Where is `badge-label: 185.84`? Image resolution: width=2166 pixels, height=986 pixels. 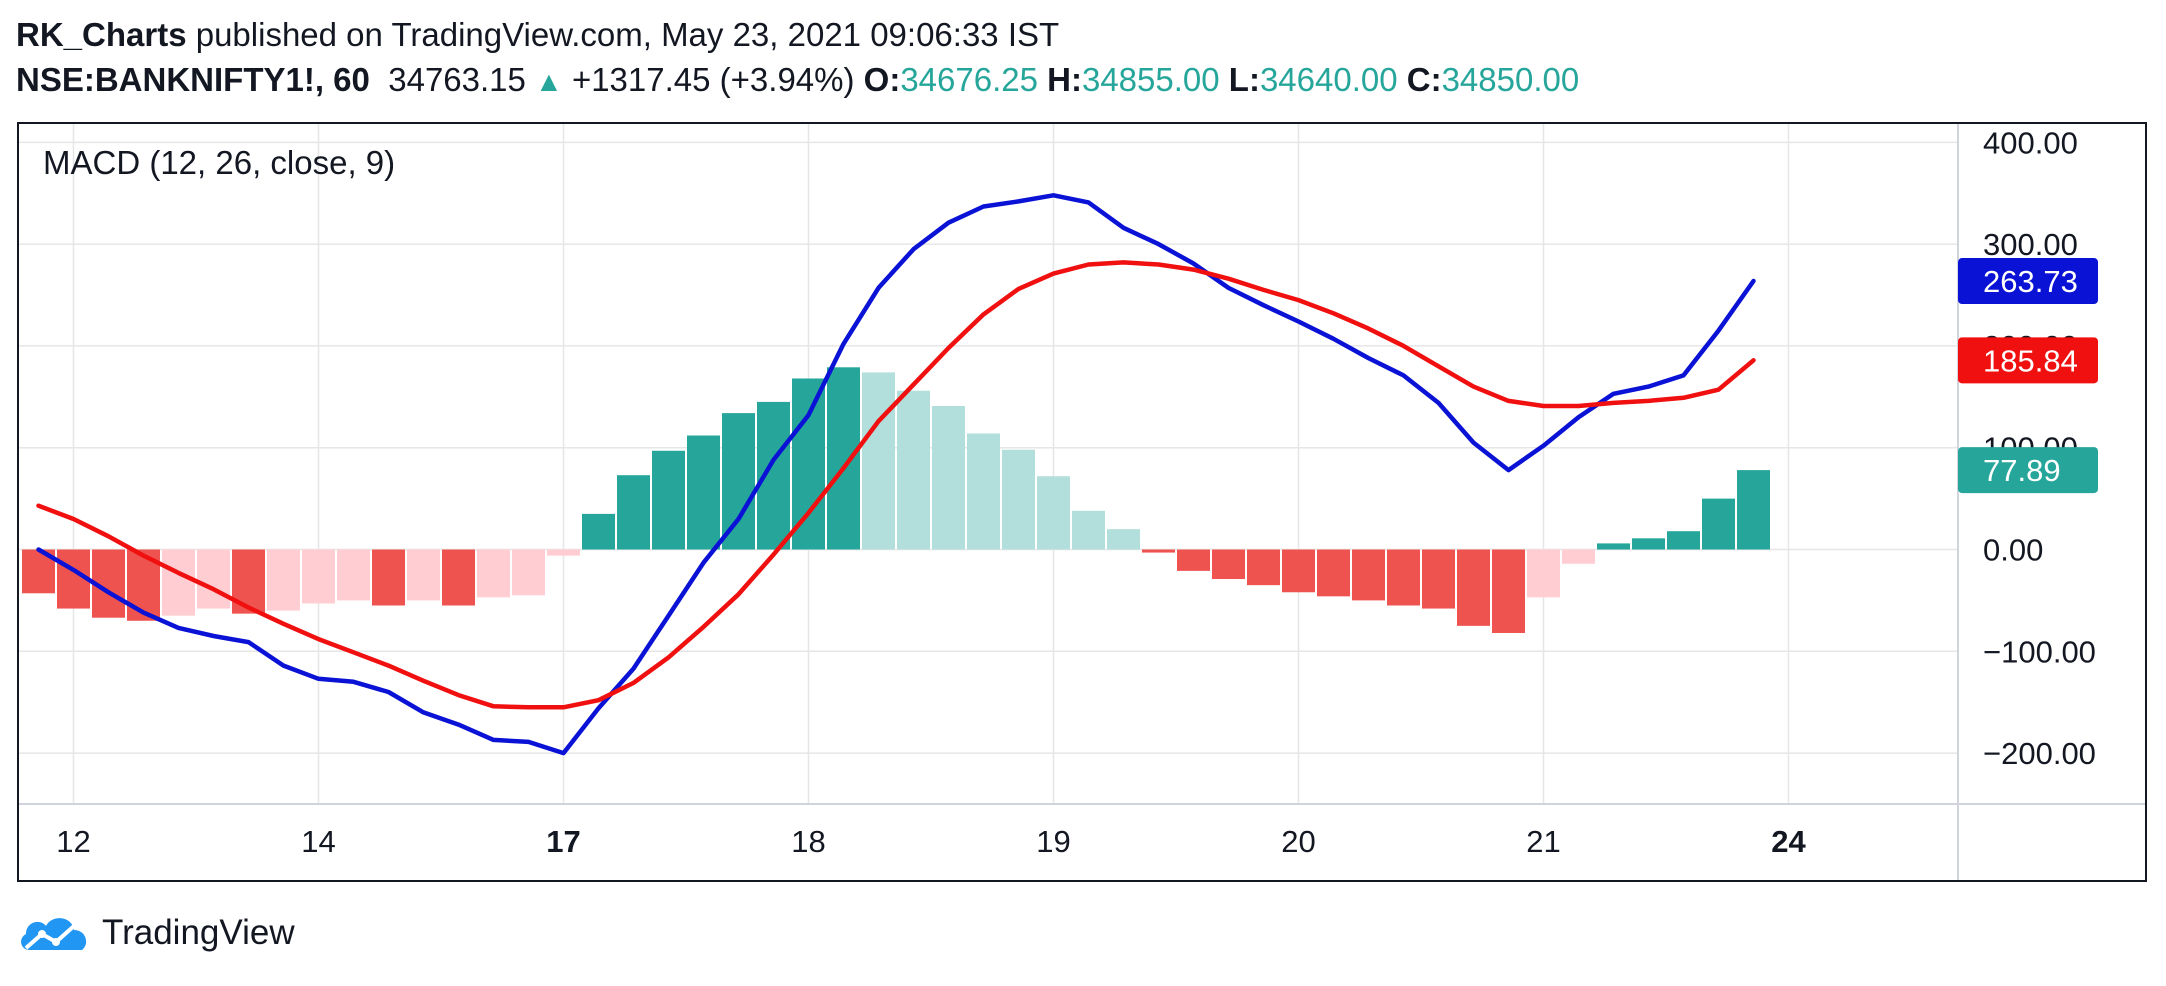 badge-label: 185.84 is located at coordinates (2030, 360).